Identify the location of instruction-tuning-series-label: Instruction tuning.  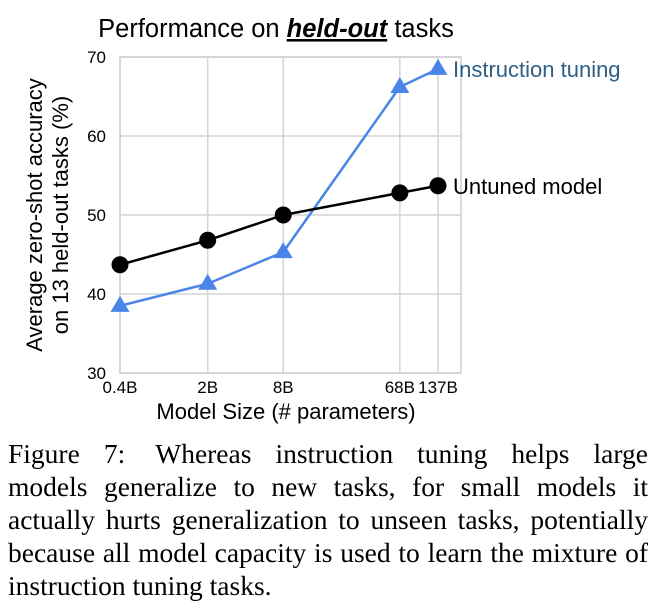
(537, 69).